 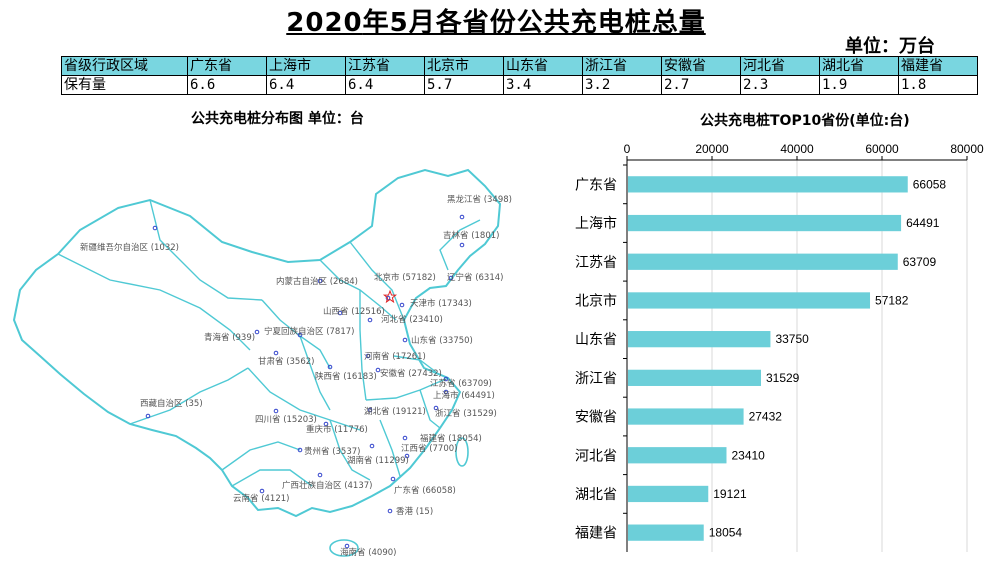 What do you see at coordinates (346, 376) in the screenshot?
I see `map-label: 陕西省 (16183)` at bounding box center [346, 376].